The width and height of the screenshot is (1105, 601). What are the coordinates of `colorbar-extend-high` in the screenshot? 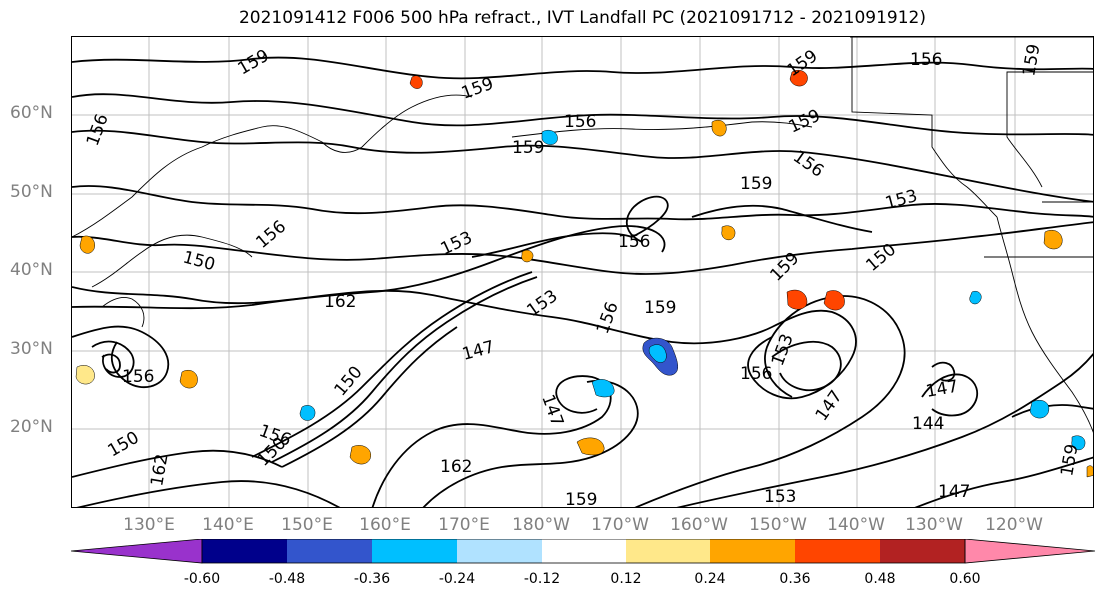 It's located at (1030, 551).